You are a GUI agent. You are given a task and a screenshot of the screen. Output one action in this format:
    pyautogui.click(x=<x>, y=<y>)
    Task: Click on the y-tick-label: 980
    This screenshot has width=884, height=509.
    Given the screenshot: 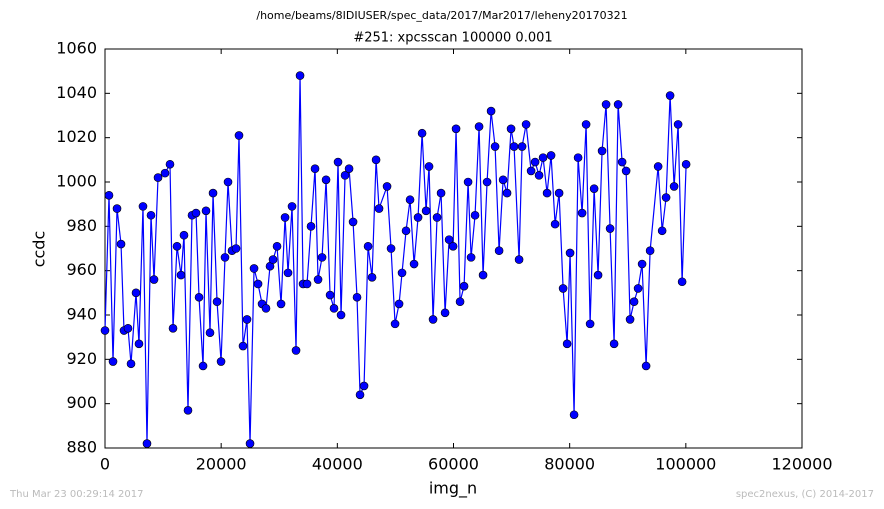 What is the action you would take?
    pyautogui.click(x=81, y=225)
    